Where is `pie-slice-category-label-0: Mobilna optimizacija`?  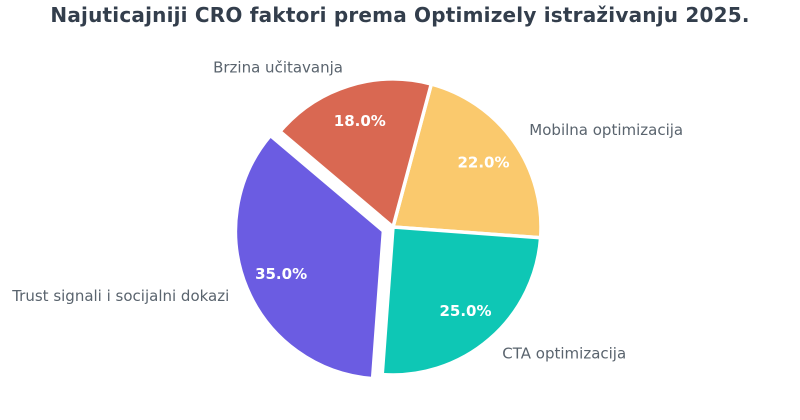 pie-slice-category-label-0: Mobilna optimizacija is located at coordinates (606, 130).